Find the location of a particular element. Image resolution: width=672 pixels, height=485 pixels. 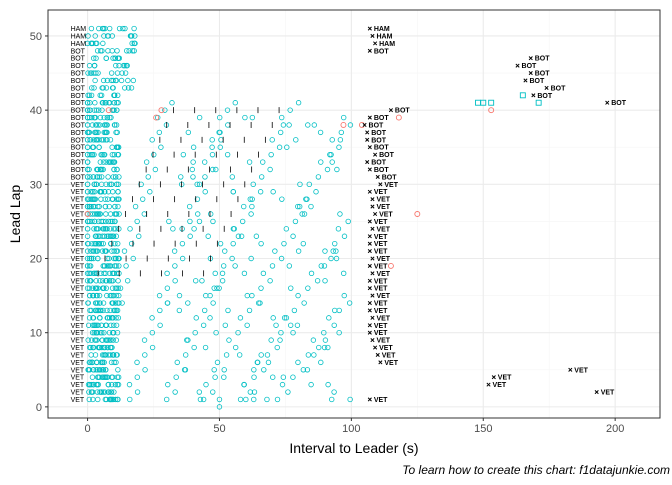

y-tick-label: 50 is located at coordinates (36, 37).